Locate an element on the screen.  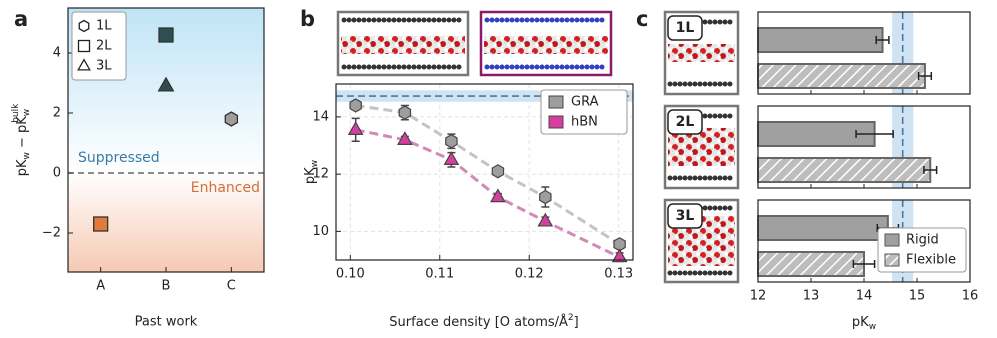
panel-label: 1L is located at coordinates (685, 28).